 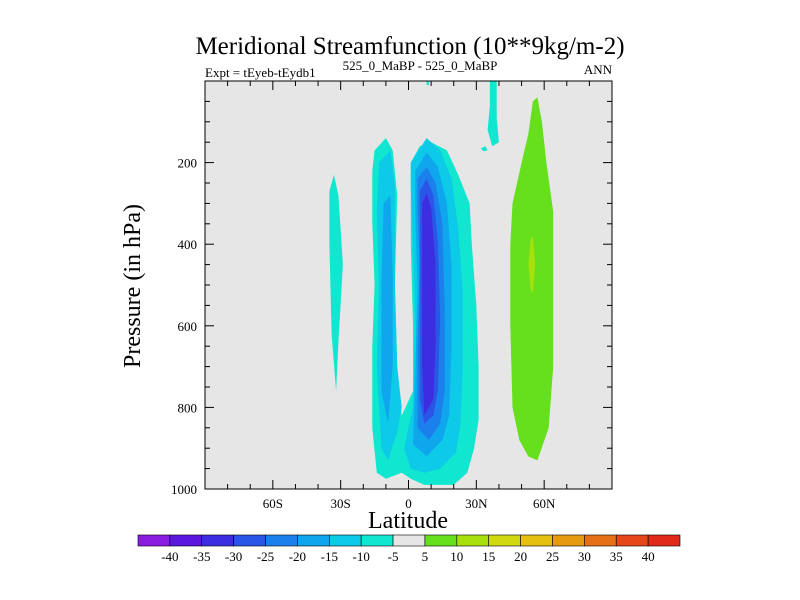 What do you see at coordinates (169, 556) in the screenshot?
I see `colorbar-label: -40` at bounding box center [169, 556].